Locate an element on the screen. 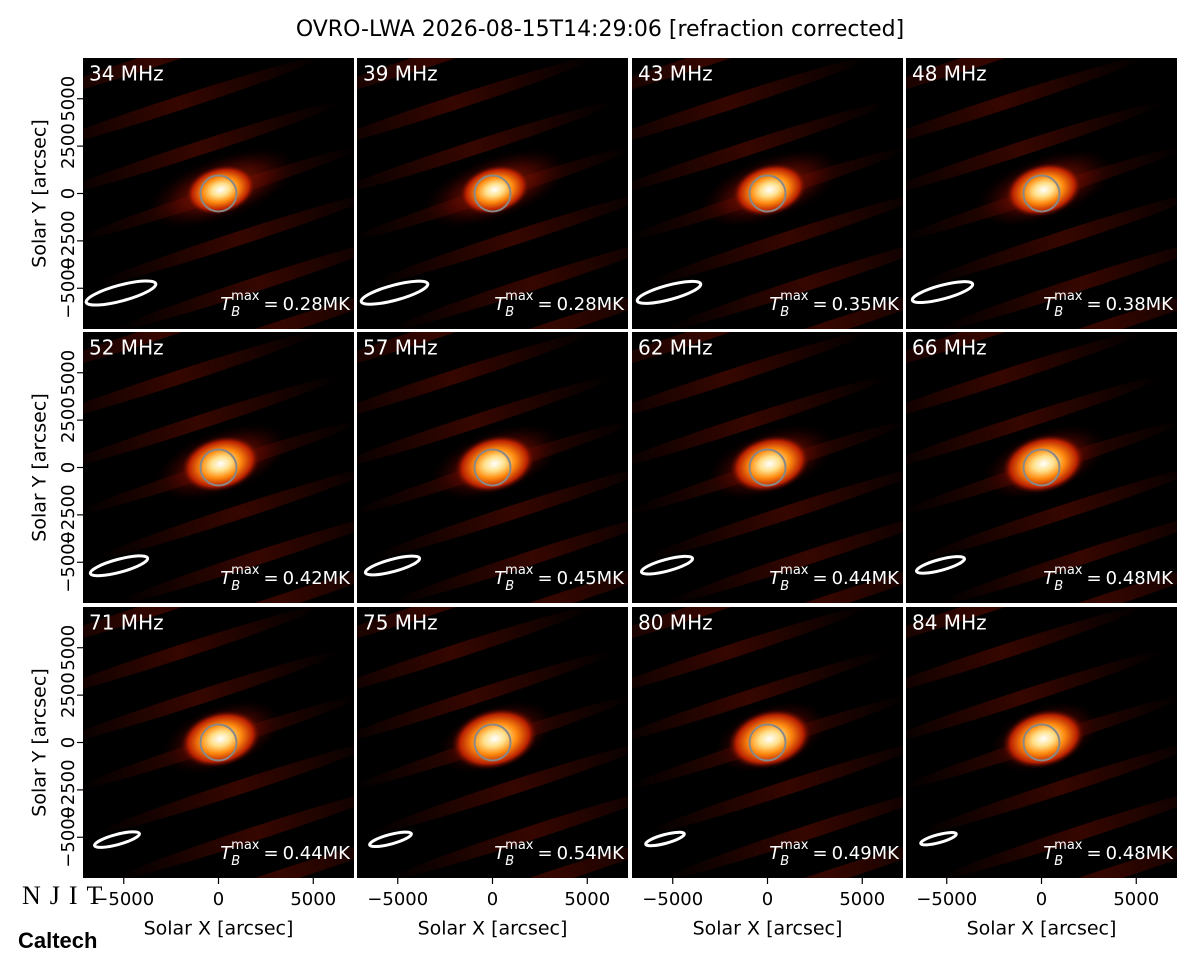  panel: 43 MHz TBmax = 0.35MK is located at coordinates (767, 193).